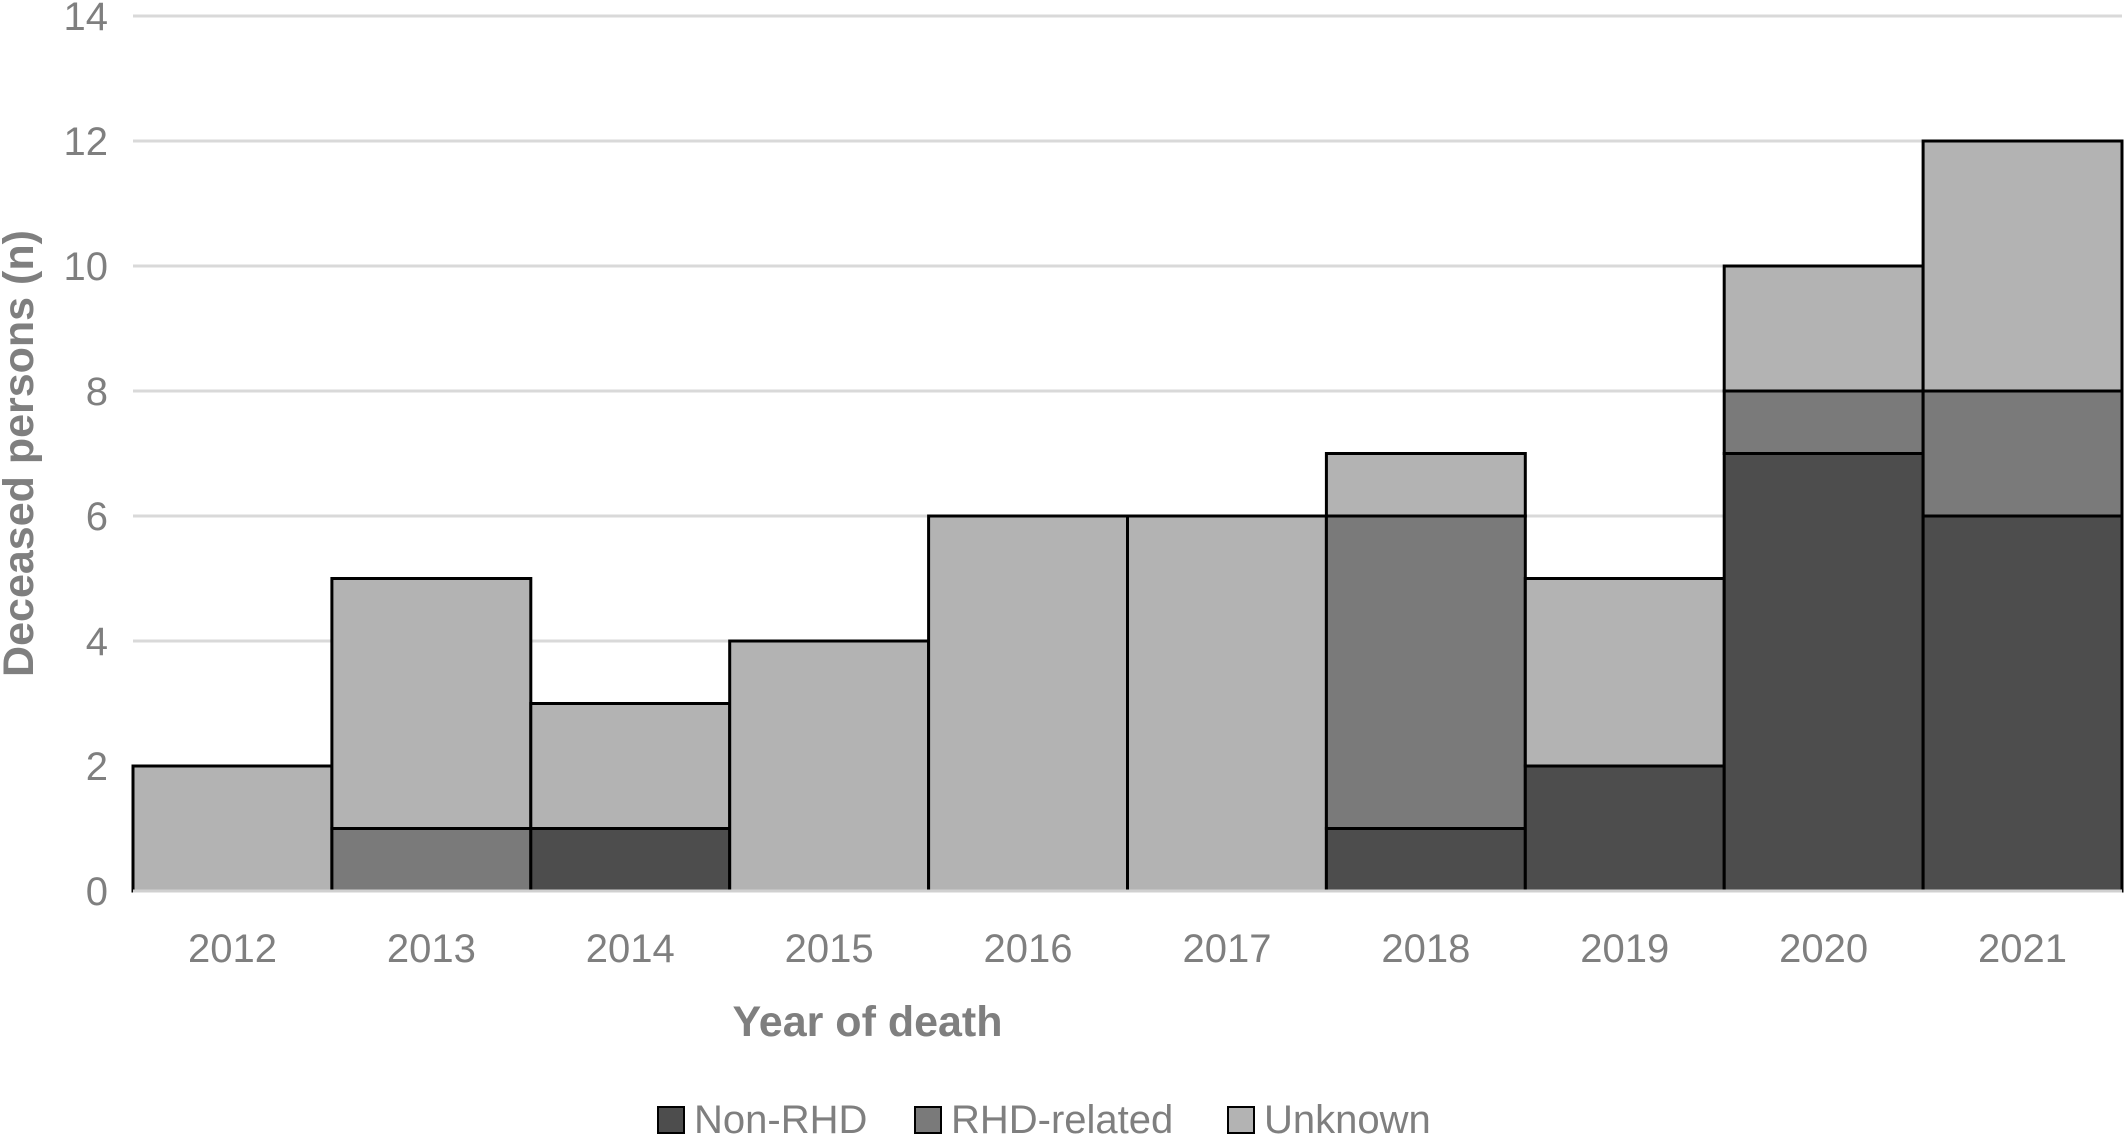 Image resolution: width=2128 pixels, height=1134 pixels. I want to click on legend: Non-RHD RHD-related Unknown, so click(1044, 1116).